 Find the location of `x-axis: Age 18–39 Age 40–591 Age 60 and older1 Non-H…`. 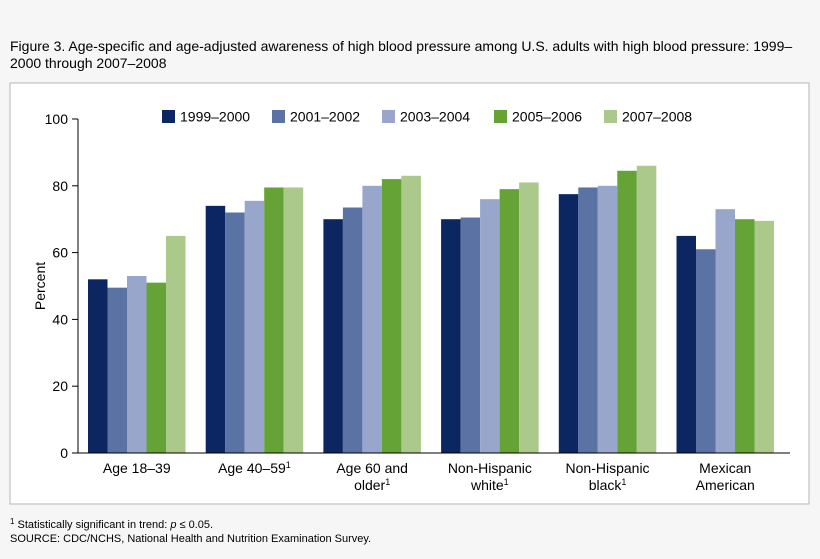

x-axis: Age 18–39 Age 40–591 Age 60 and older1 Non-H… is located at coordinates (434, 472).